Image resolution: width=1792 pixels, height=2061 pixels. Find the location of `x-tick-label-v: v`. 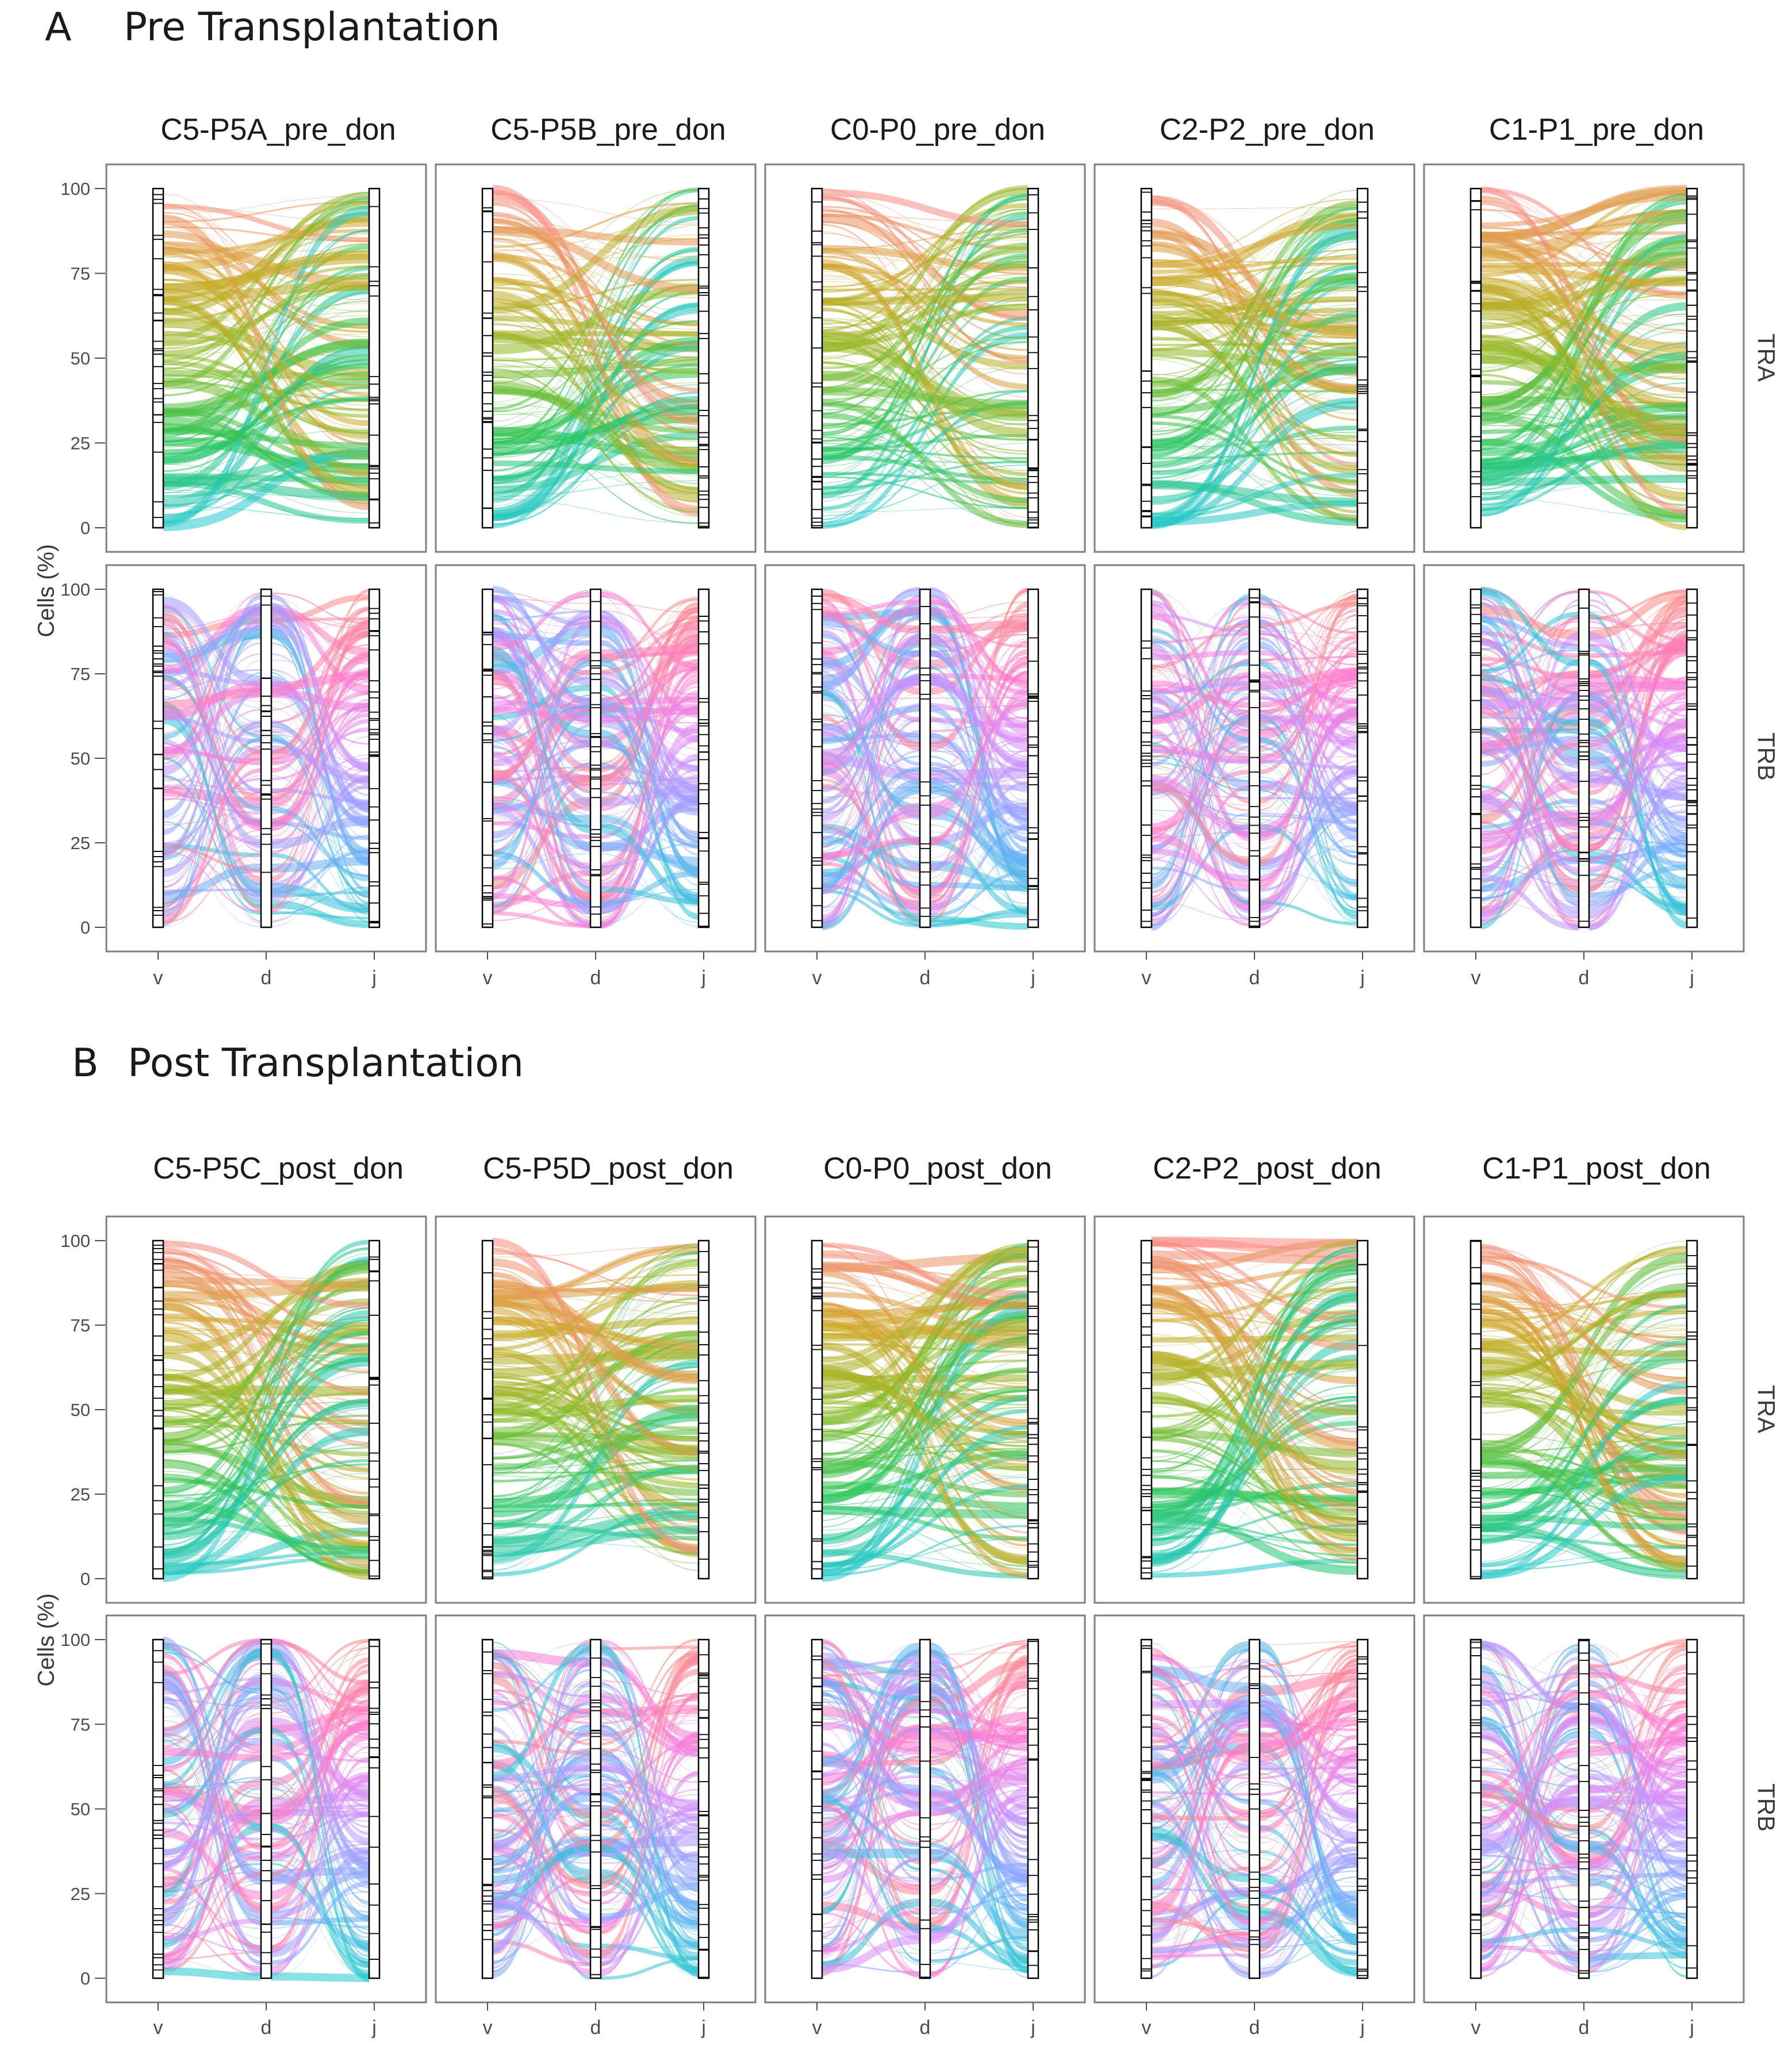

x-tick-label-v: v is located at coordinates (158, 2028).